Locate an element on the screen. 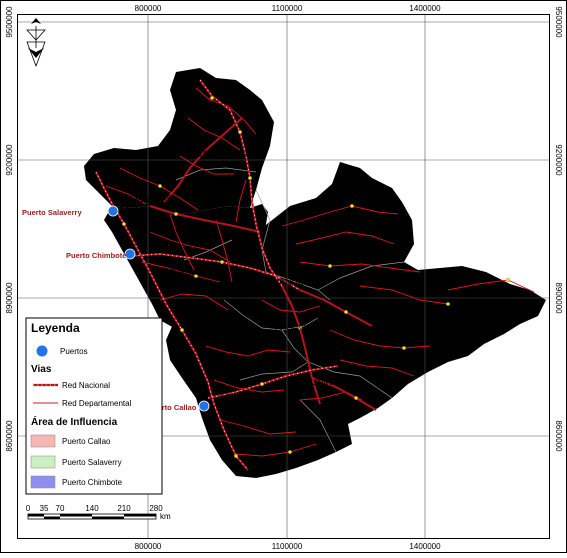  region-lima: LIMA is located at coordinates (230, 397).